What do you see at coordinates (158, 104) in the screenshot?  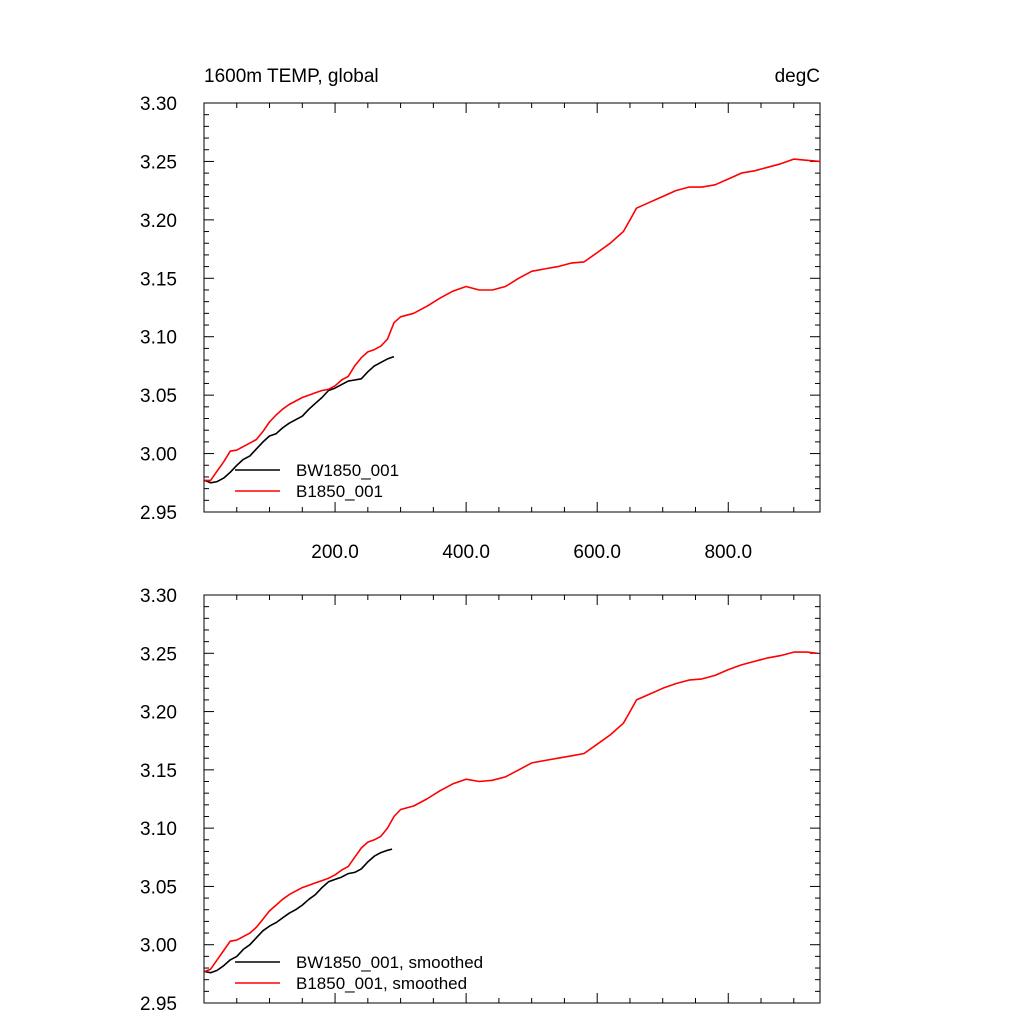 I see `panel-1-ytick-label: 3.30` at bounding box center [158, 104].